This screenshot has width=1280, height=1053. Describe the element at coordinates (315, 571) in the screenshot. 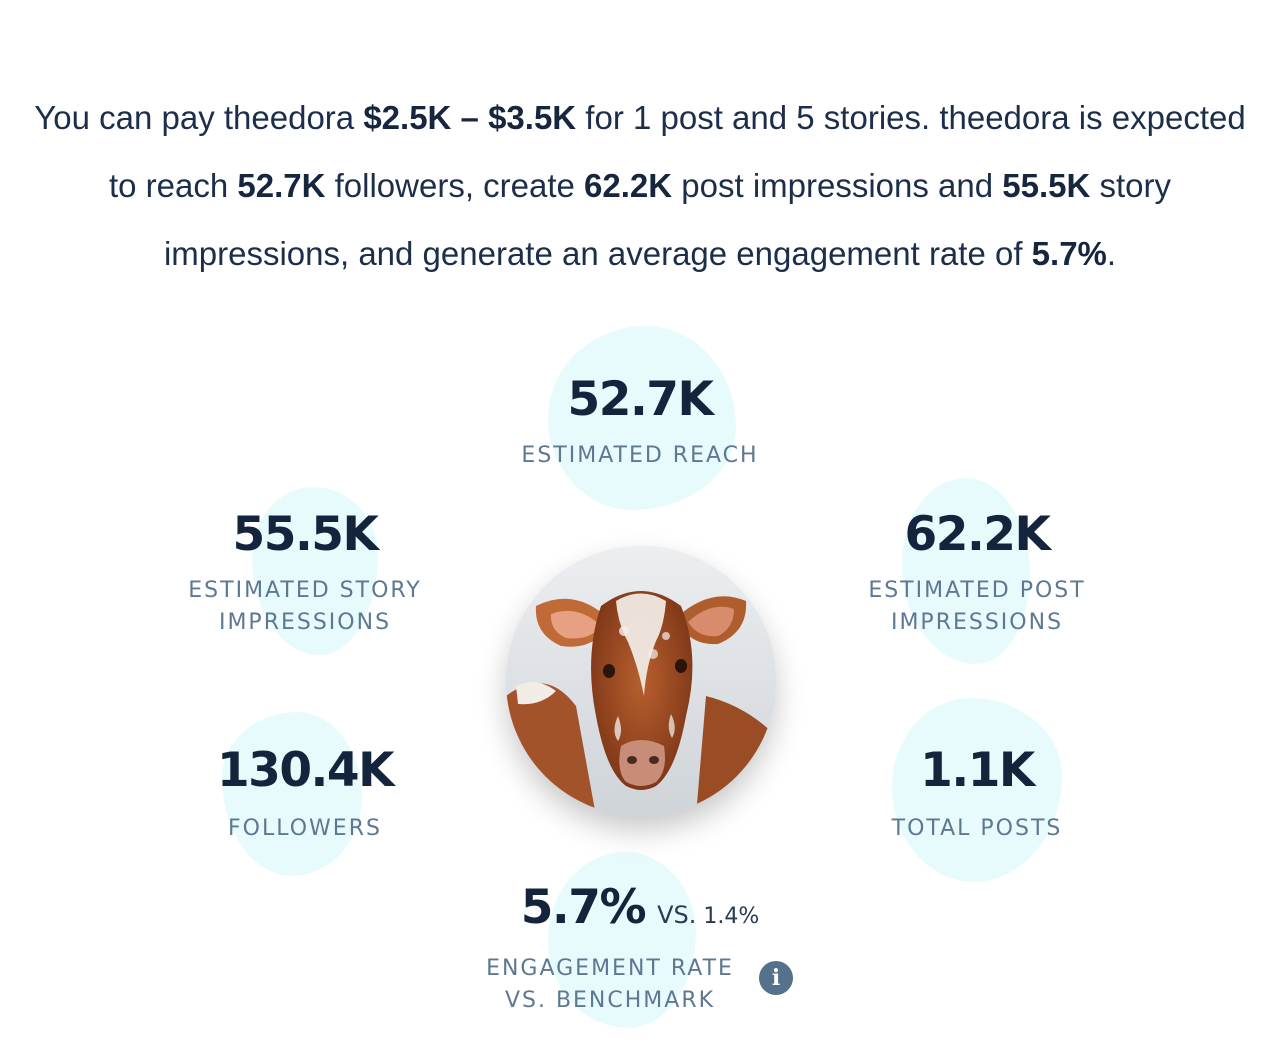

I see `blob-story` at that location.